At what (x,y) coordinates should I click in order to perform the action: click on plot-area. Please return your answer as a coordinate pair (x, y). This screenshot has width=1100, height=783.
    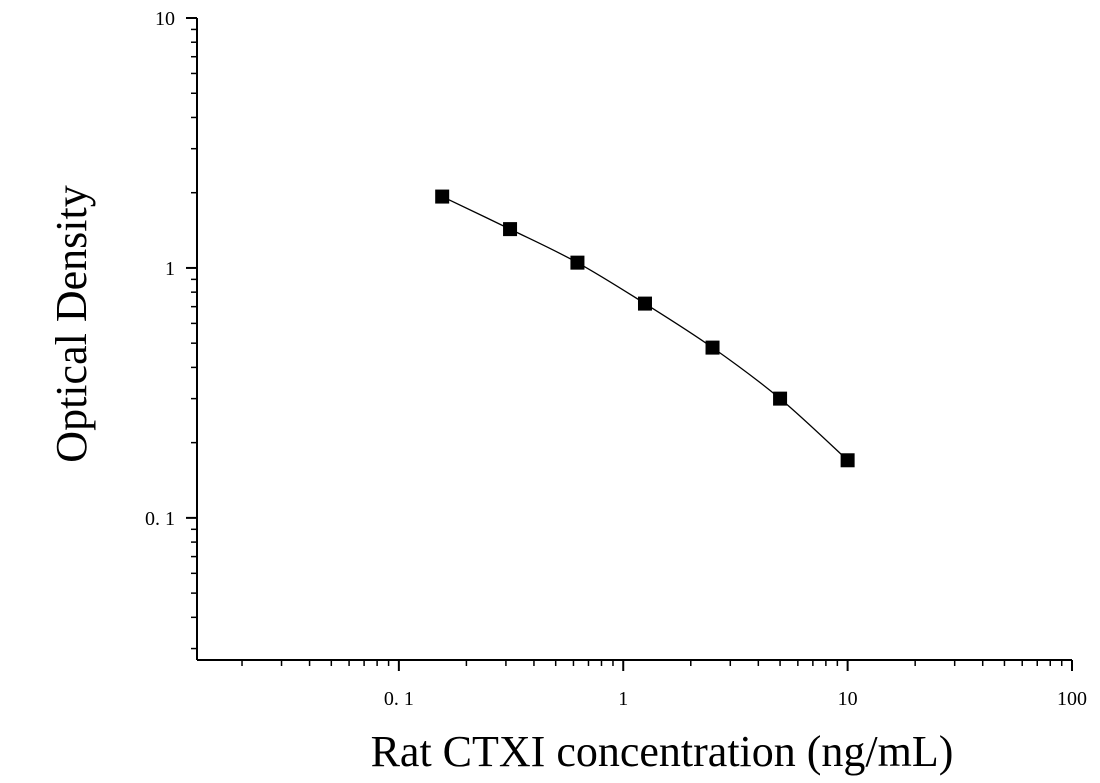
    Looking at the image, I should click on (645, 328).